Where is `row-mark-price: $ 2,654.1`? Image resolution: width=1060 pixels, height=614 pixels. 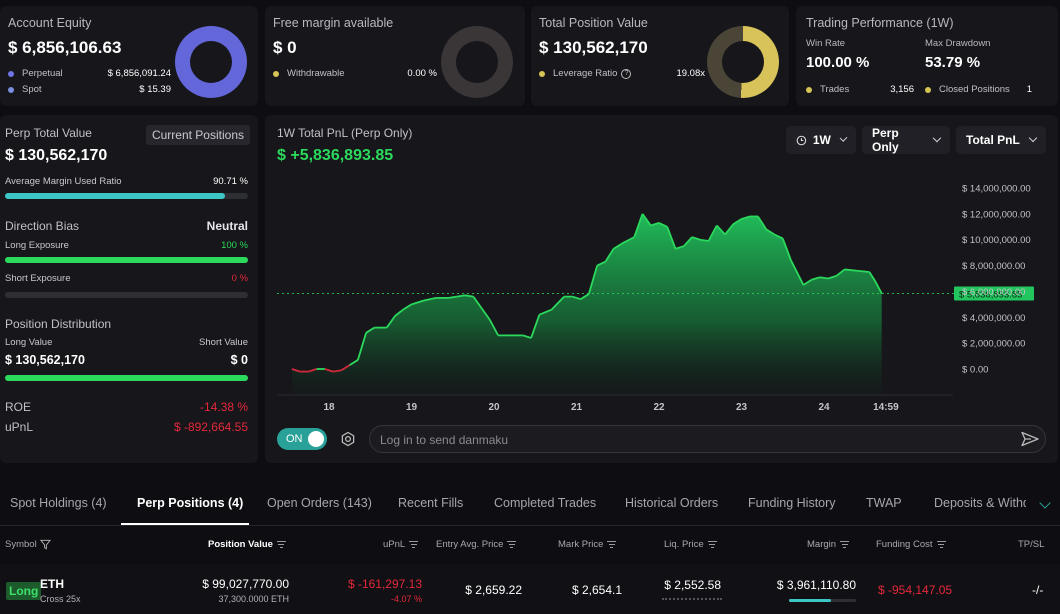 row-mark-price: $ 2,654.1 is located at coordinates (596, 590).